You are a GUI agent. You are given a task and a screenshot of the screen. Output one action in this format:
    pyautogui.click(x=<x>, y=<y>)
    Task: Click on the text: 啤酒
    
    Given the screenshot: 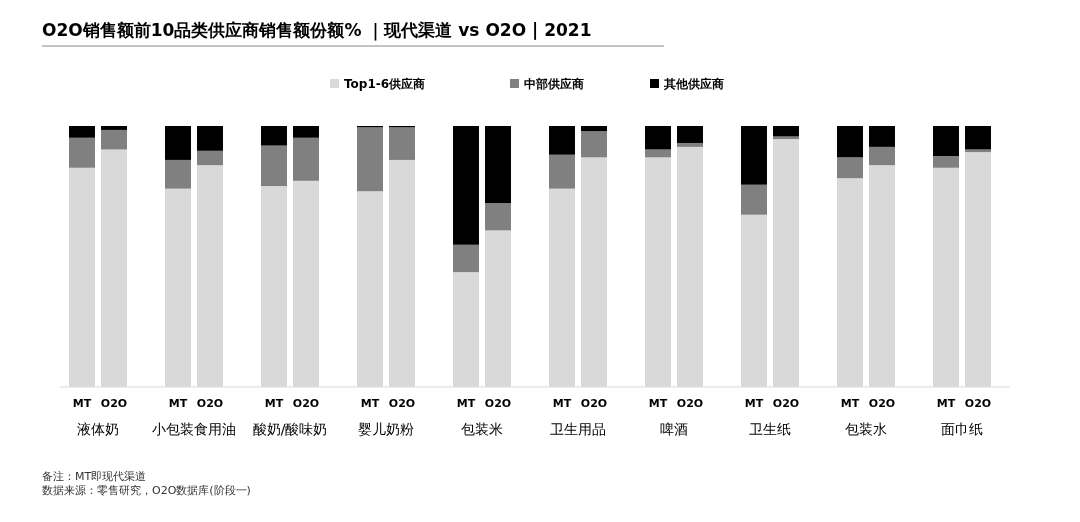 What is the action you would take?
    pyautogui.click(x=674, y=429)
    